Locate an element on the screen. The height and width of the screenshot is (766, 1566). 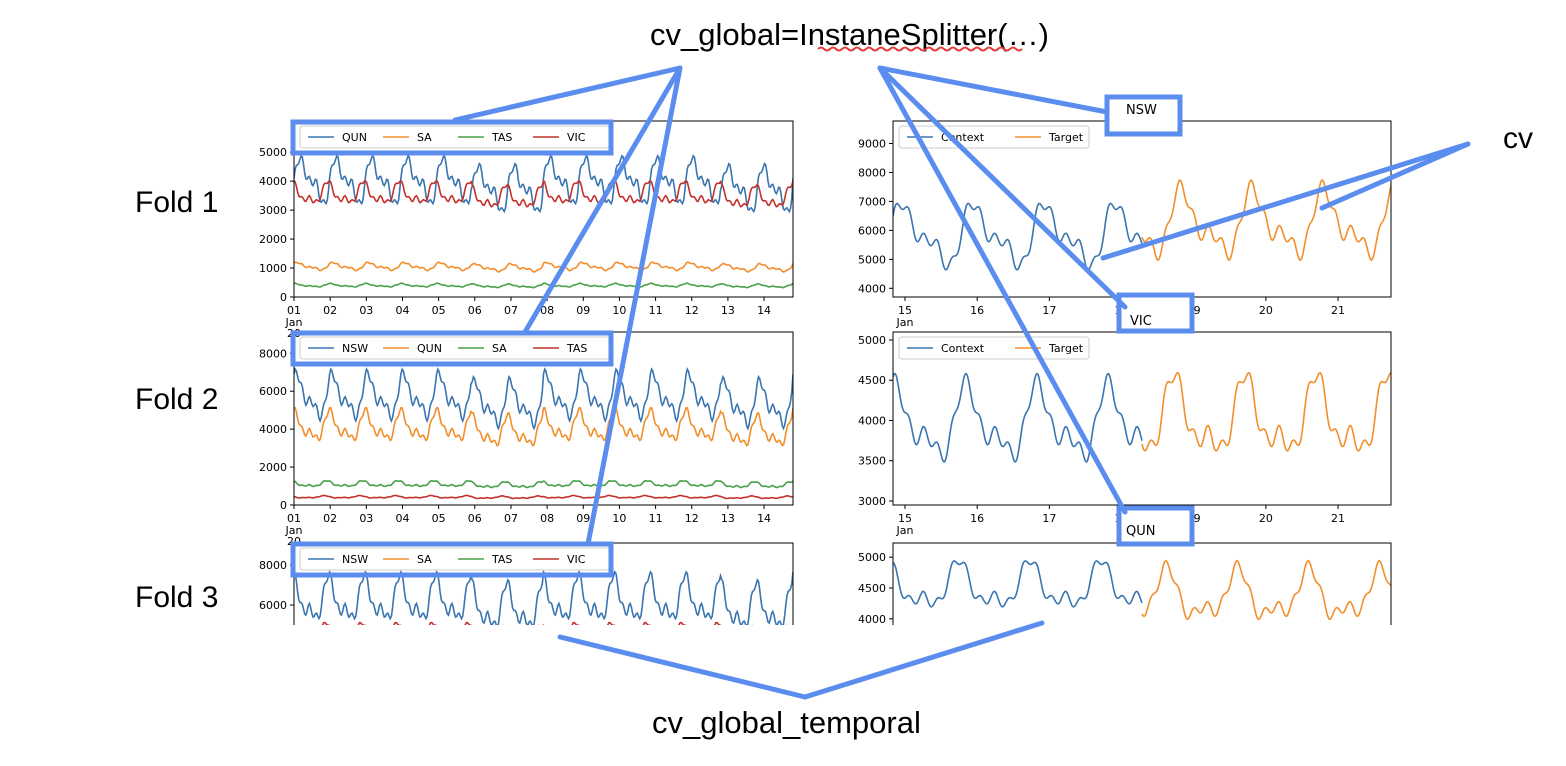
y-tick-label: 1000 is located at coordinates (273, 268).